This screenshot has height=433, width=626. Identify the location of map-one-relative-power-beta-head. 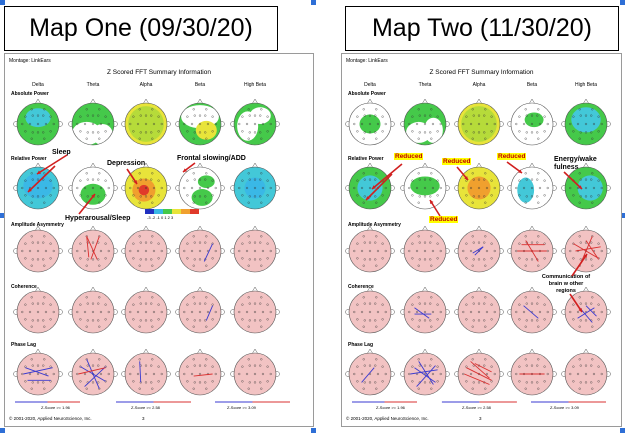
(200, 186).